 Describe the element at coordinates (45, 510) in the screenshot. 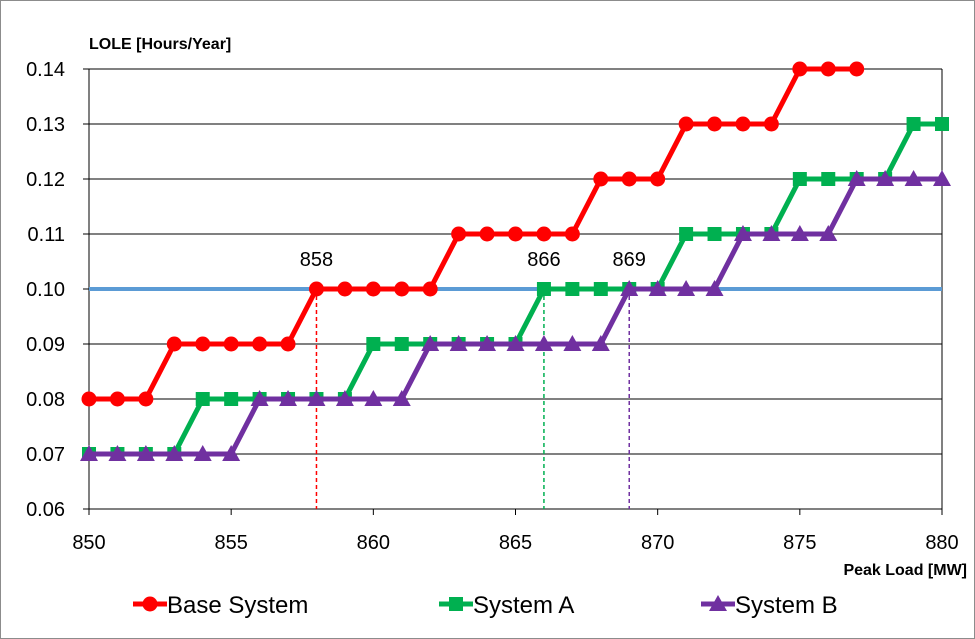

I see `y-tick-label: 0.06` at that location.